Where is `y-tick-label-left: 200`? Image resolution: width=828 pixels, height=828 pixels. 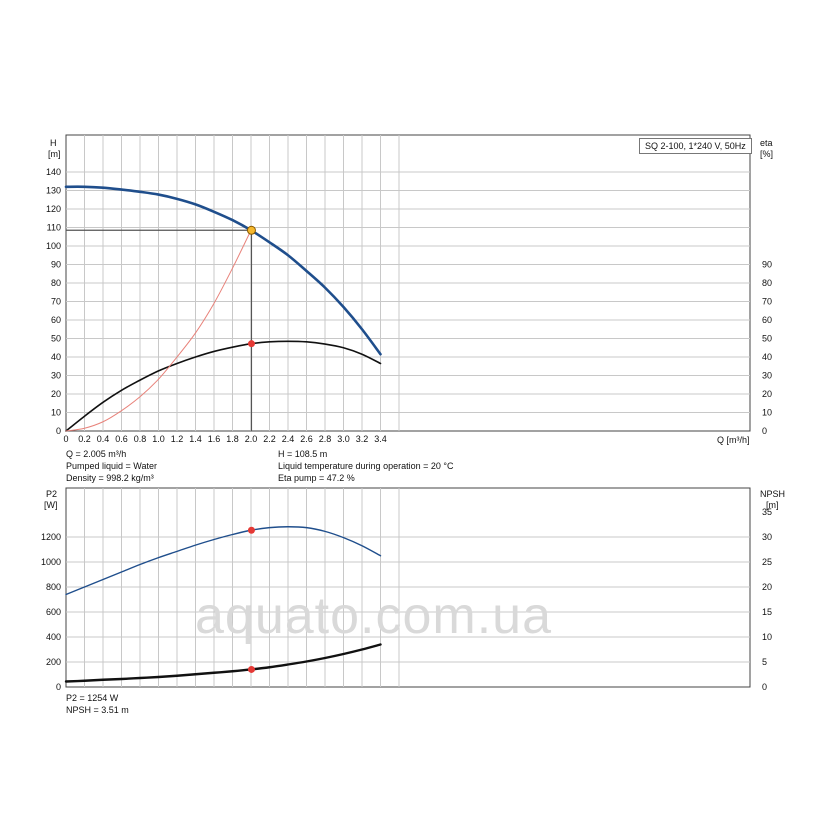
y-tick-label-left: 200 is located at coordinates (53, 662).